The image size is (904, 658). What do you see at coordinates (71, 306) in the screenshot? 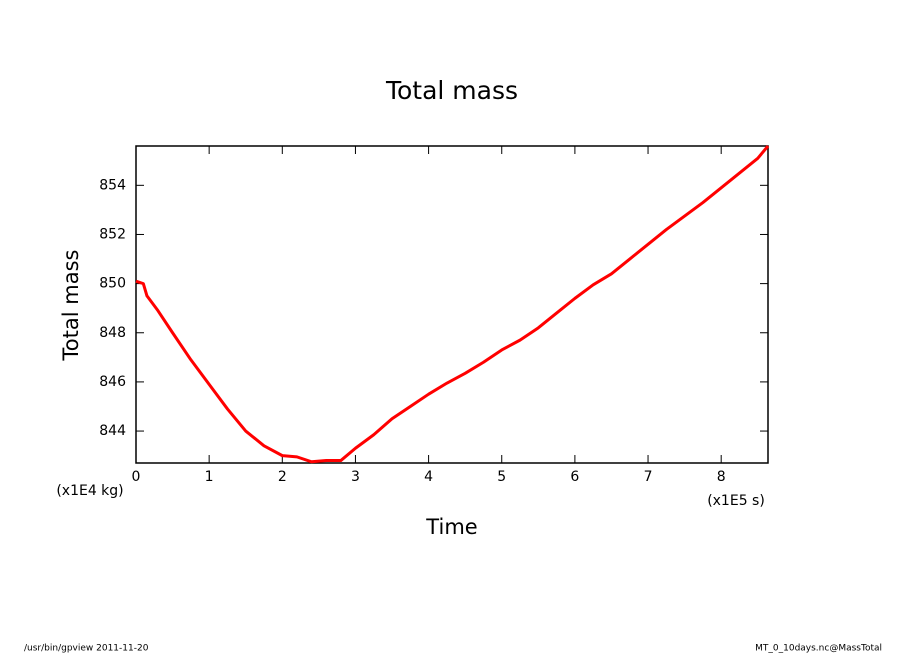
I see `y-axis-label: Total mass` at bounding box center [71, 306].